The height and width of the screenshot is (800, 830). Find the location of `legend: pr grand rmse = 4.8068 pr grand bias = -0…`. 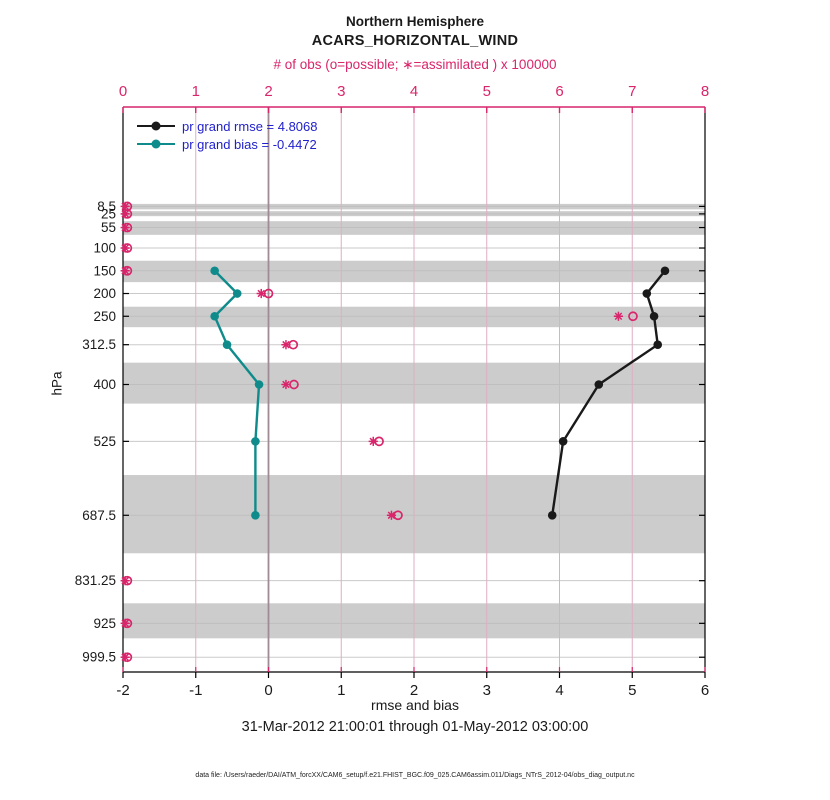

legend: pr grand rmse = 4.8068 pr grand bias = -0… is located at coordinates (227, 135).